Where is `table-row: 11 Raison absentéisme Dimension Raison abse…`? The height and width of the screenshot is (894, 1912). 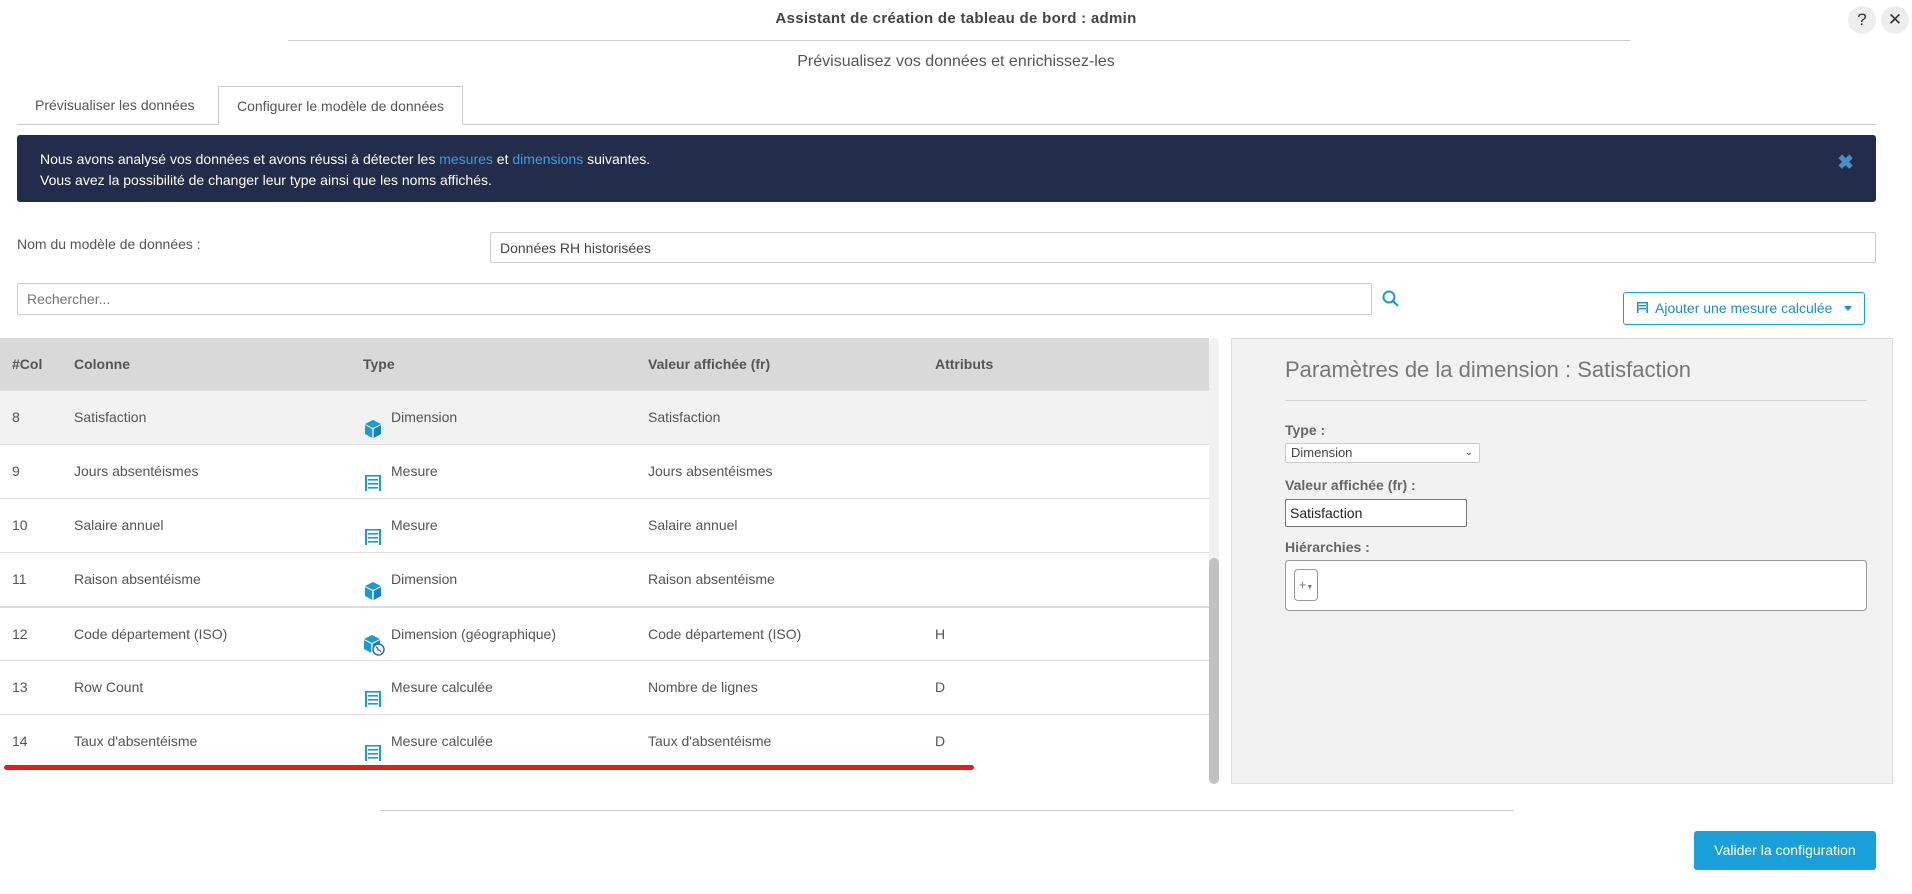
table-row: 11 Raison absentéisme Dimension Raison abse… is located at coordinates (604, 579).